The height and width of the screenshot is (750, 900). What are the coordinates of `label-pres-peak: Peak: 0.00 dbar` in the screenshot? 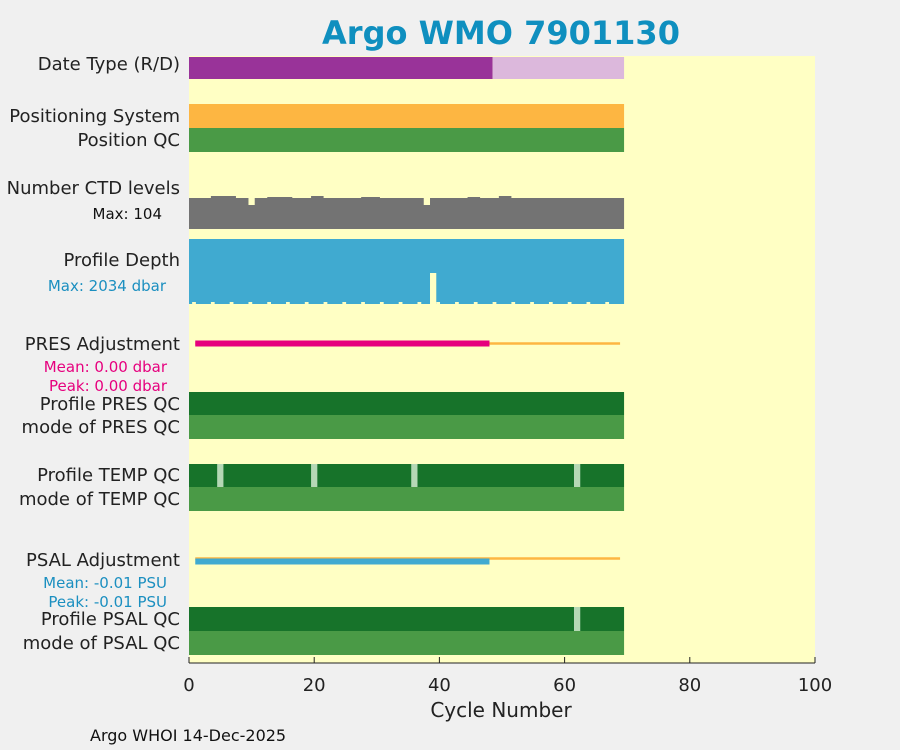 It's located at (108, 386).